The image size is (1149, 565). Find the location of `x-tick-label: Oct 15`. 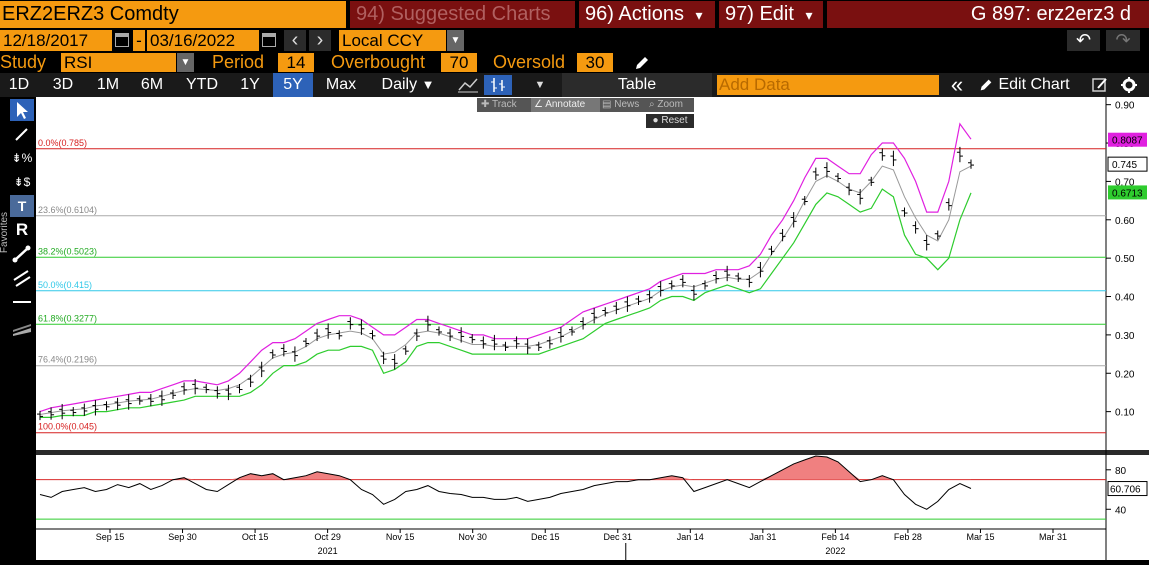

x-tick-label: Oct 15 is located at coordinates (255, 537).